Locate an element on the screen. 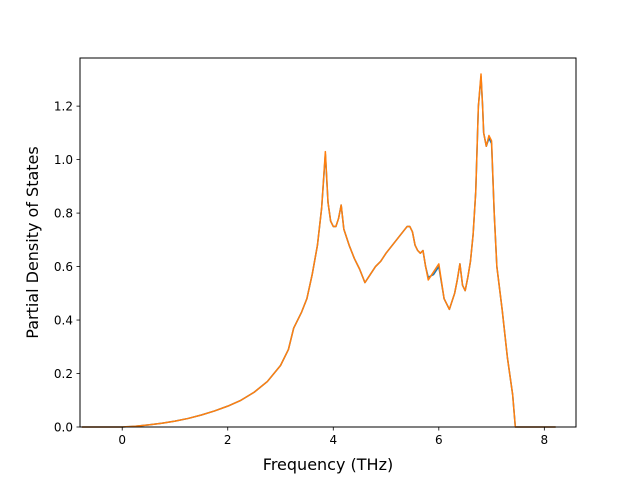 This screenshot has width=640, height=480. y-axis-title: Partial Density of States is located at coordinates (32, 242).